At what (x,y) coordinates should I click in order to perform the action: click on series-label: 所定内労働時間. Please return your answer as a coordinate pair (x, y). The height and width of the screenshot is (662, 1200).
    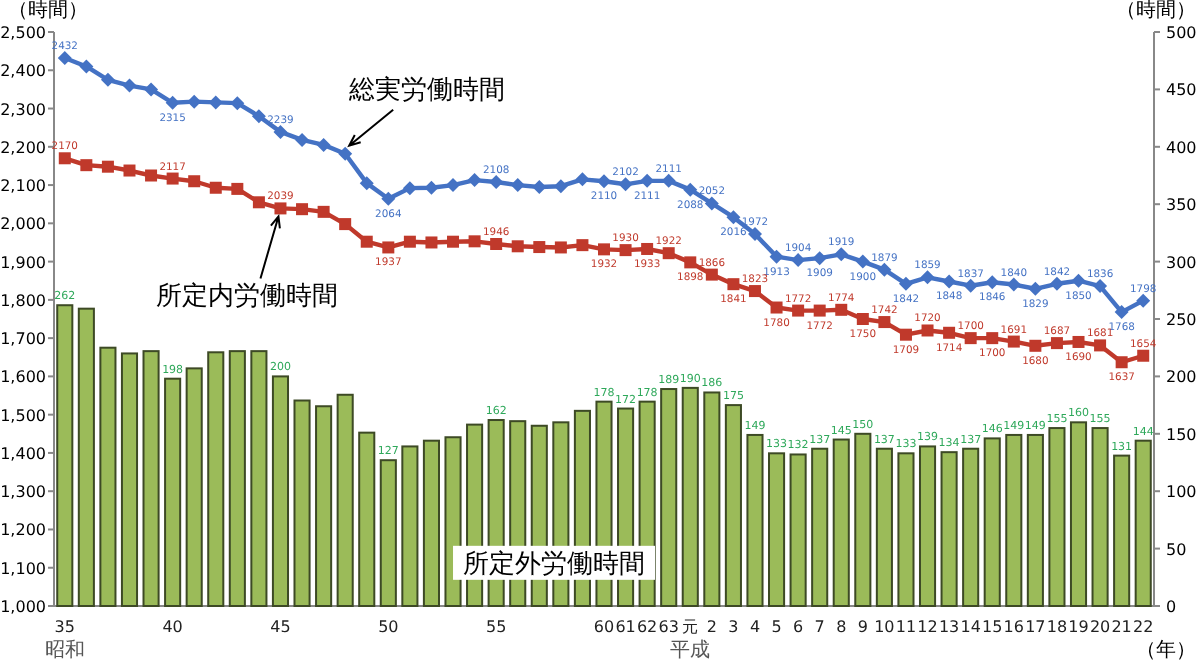
    Looking at the image, I should click on (247, 297).